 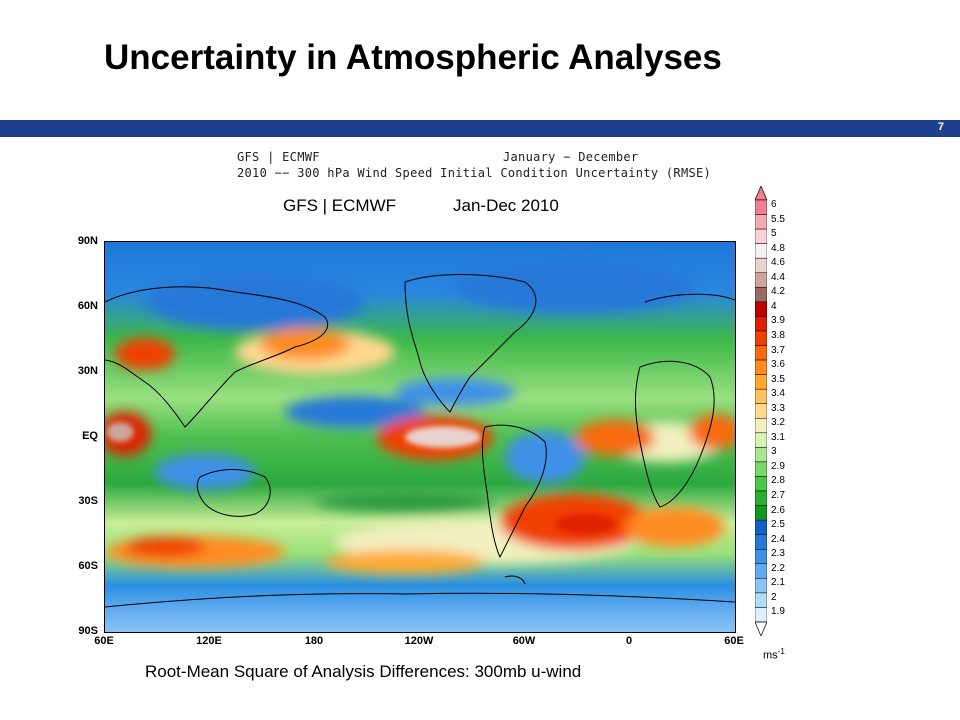 What do you see at coordinates (778, 263) in the screenshot?
I see `colorbar-tick-label: 4.6` at bounding box center [778, 263].